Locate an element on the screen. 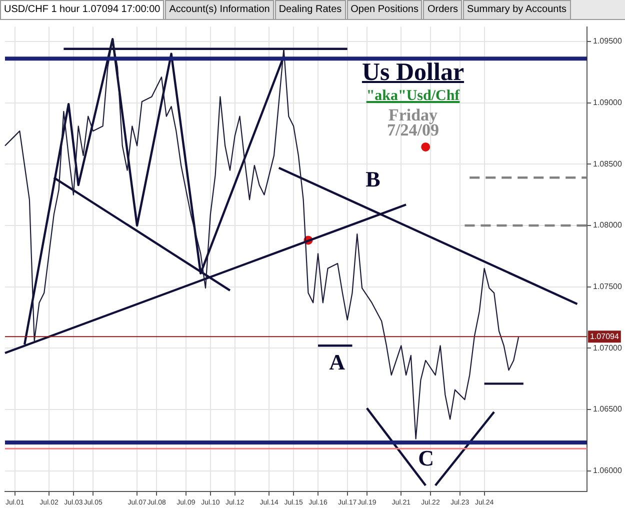  text: USD/CHF 1 hour 1.07094 17:00:00 is located at coordinates (82, 9).